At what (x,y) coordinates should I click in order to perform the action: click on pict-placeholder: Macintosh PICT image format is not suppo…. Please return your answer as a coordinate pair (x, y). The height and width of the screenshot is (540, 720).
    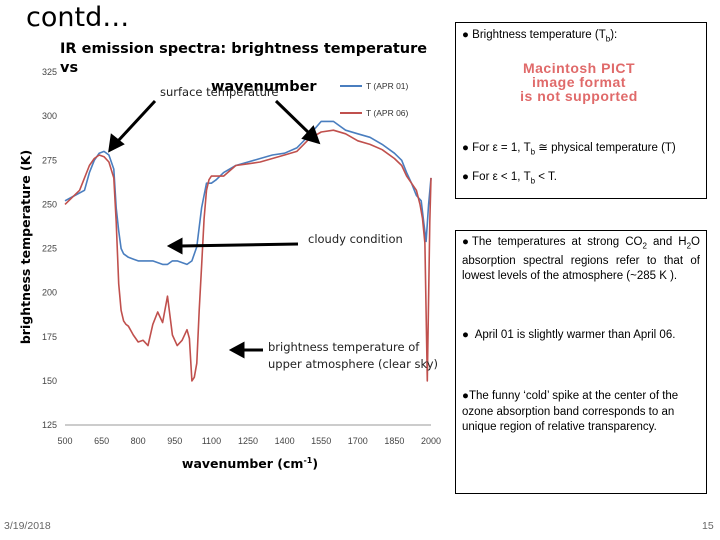
    Looking at the image, I should click on (579, 82).